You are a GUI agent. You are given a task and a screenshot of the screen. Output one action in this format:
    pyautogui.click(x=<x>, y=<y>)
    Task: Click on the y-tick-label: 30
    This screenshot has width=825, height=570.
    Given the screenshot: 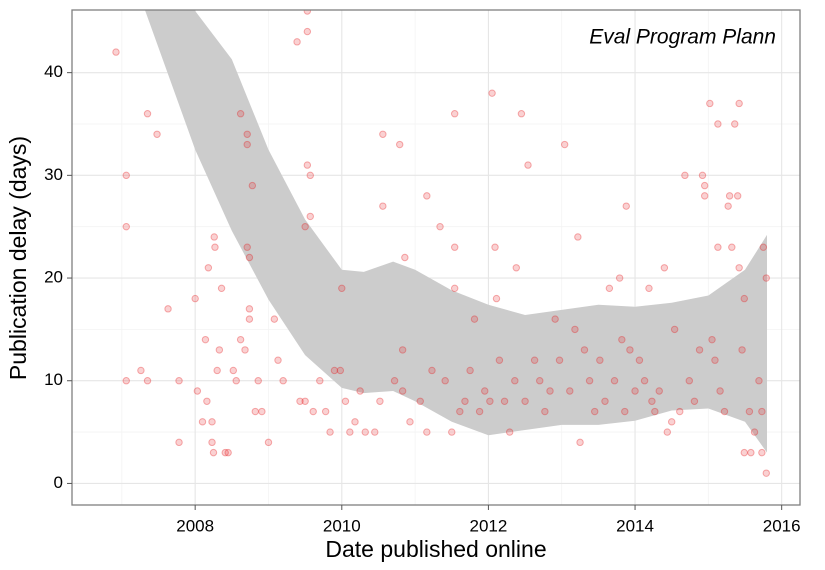 What is the action you would take?
    pyautogui.click(x=53, y=174)
    